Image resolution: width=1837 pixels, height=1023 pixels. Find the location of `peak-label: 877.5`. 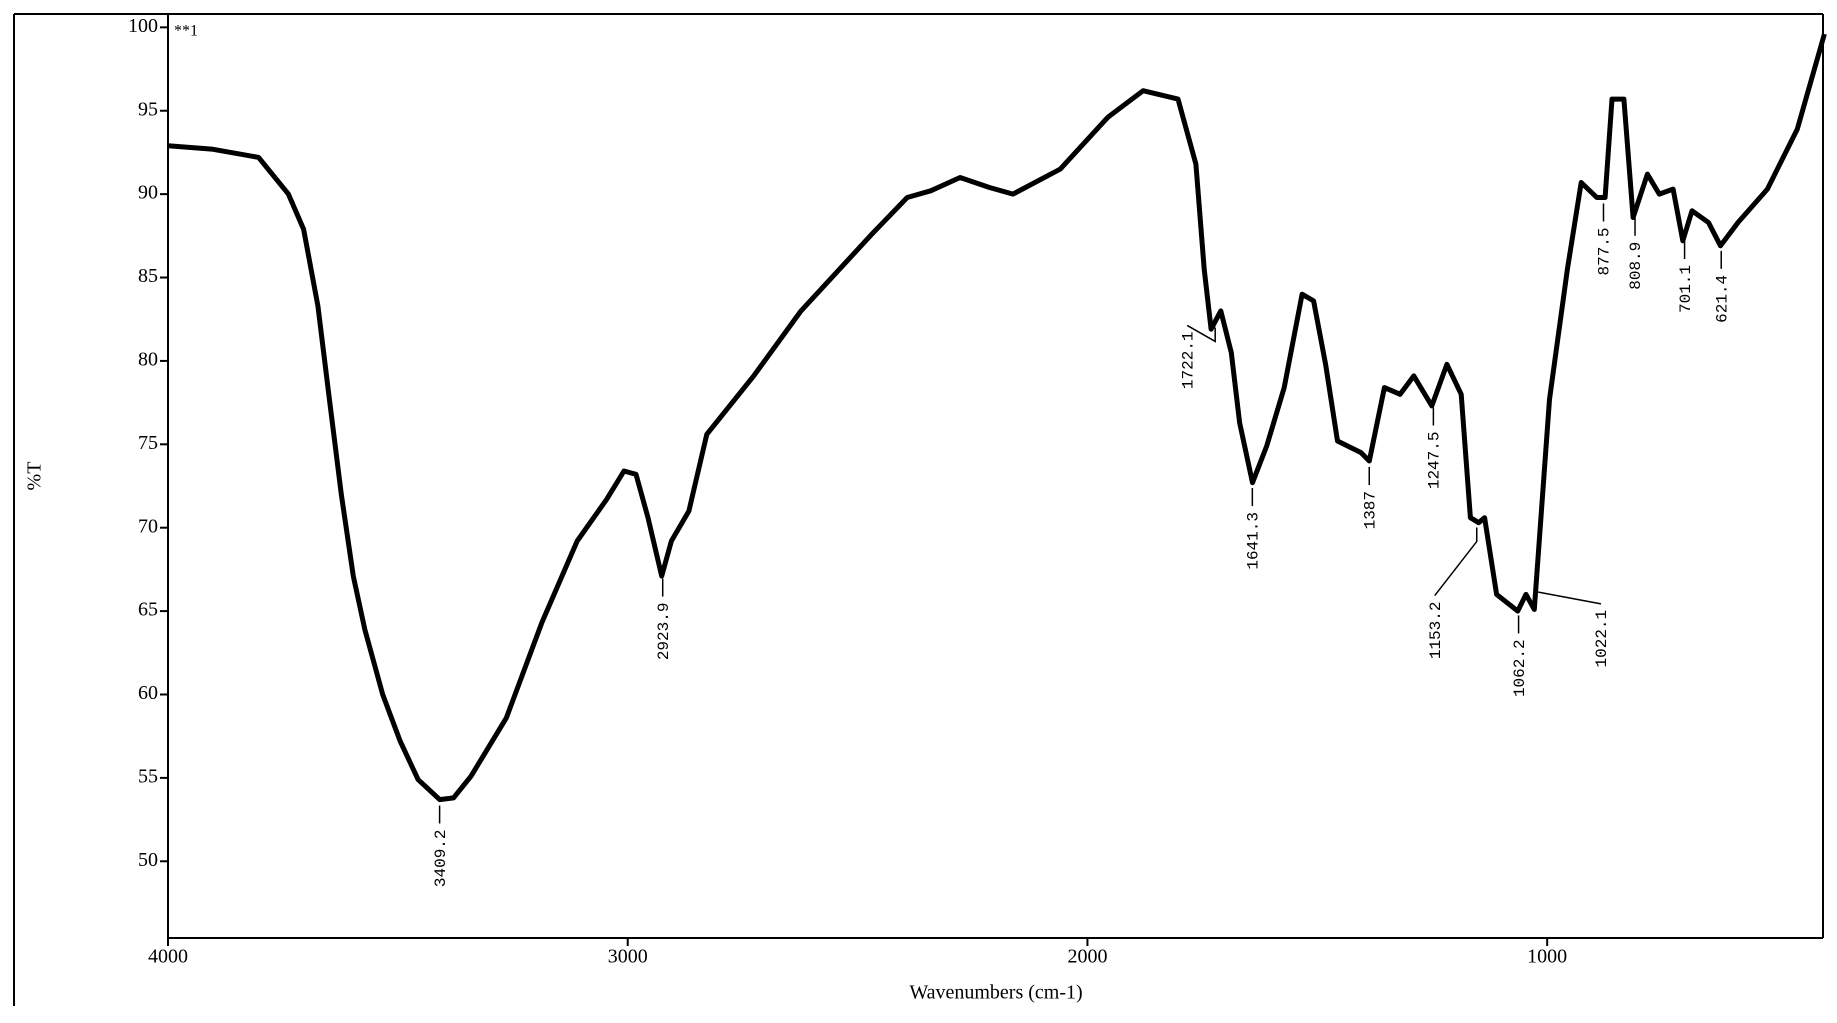

peak-label: 877.5 is located at coordinates (1605, 251).